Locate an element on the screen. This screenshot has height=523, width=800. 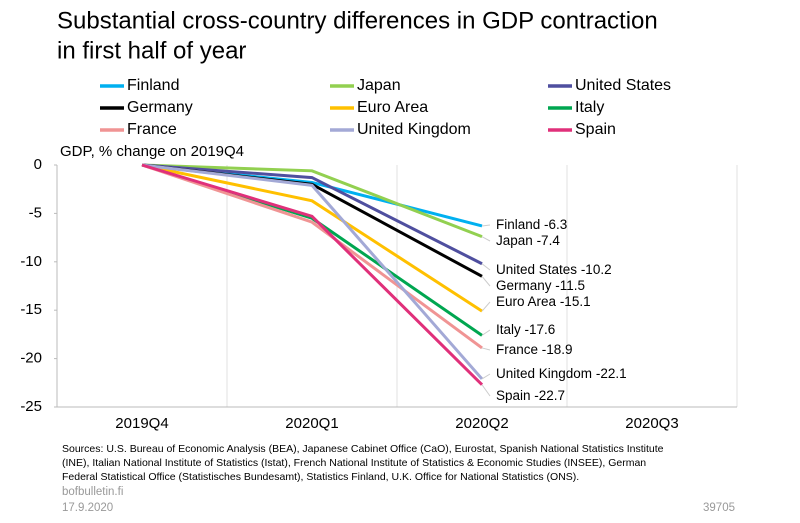
data-label-name: Italy is located at coordinates (508, 329).